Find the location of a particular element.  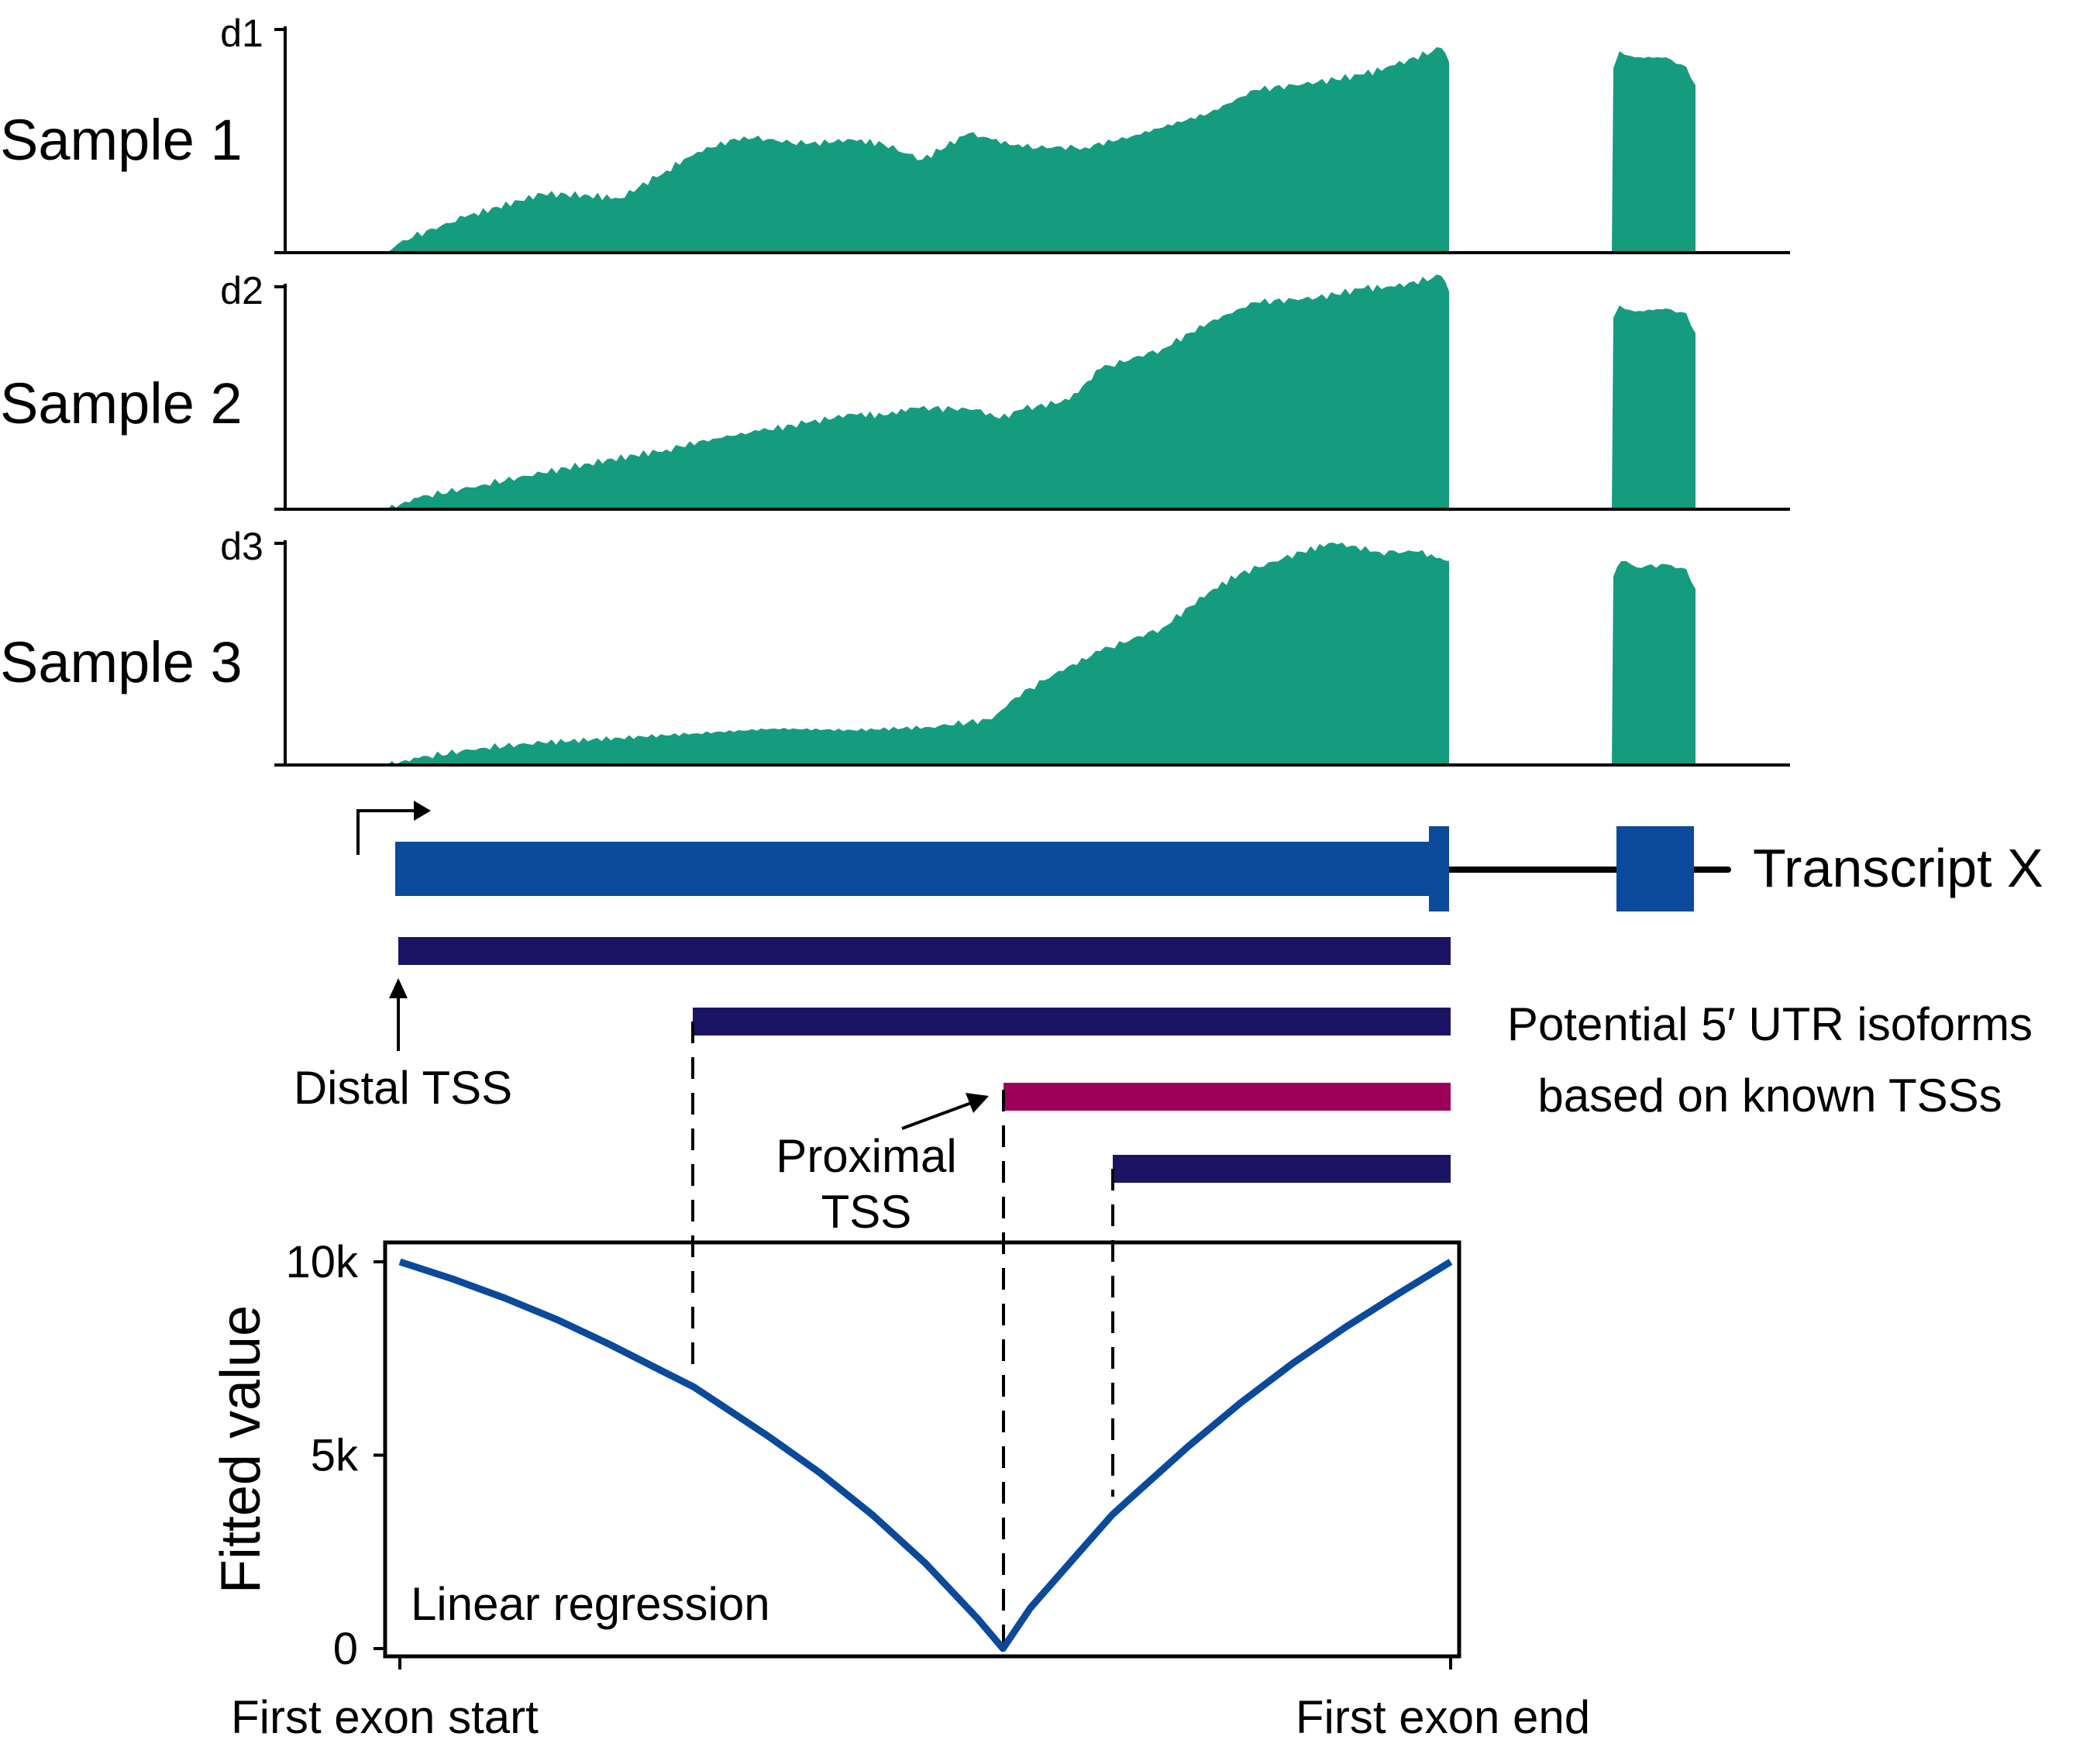

y-tick-label: 10k is located at coordinates (322, 1262).